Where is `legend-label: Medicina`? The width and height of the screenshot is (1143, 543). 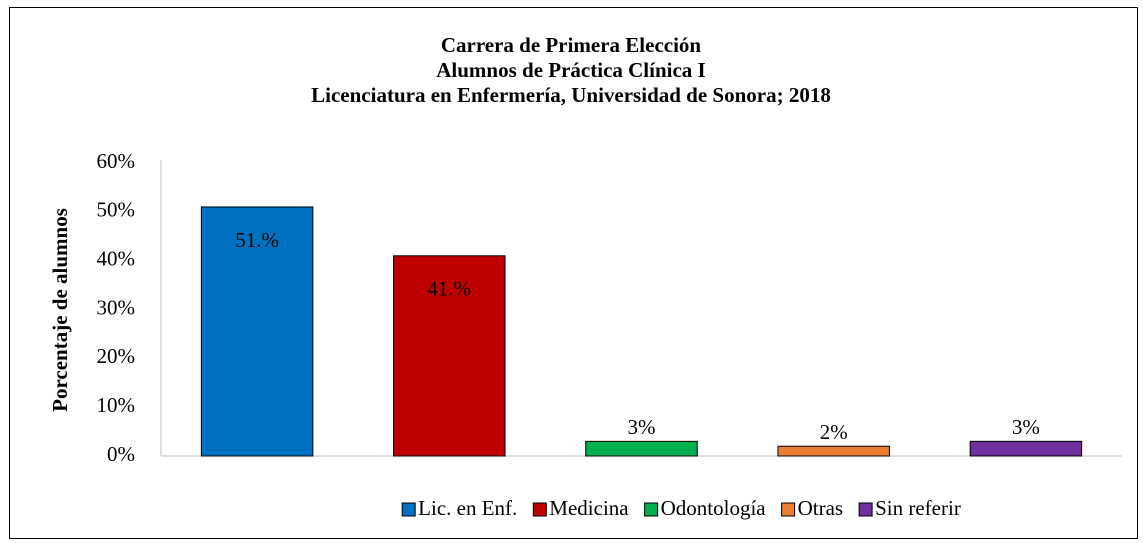
legend-label: Medicina is located at coordinates (589, 508).